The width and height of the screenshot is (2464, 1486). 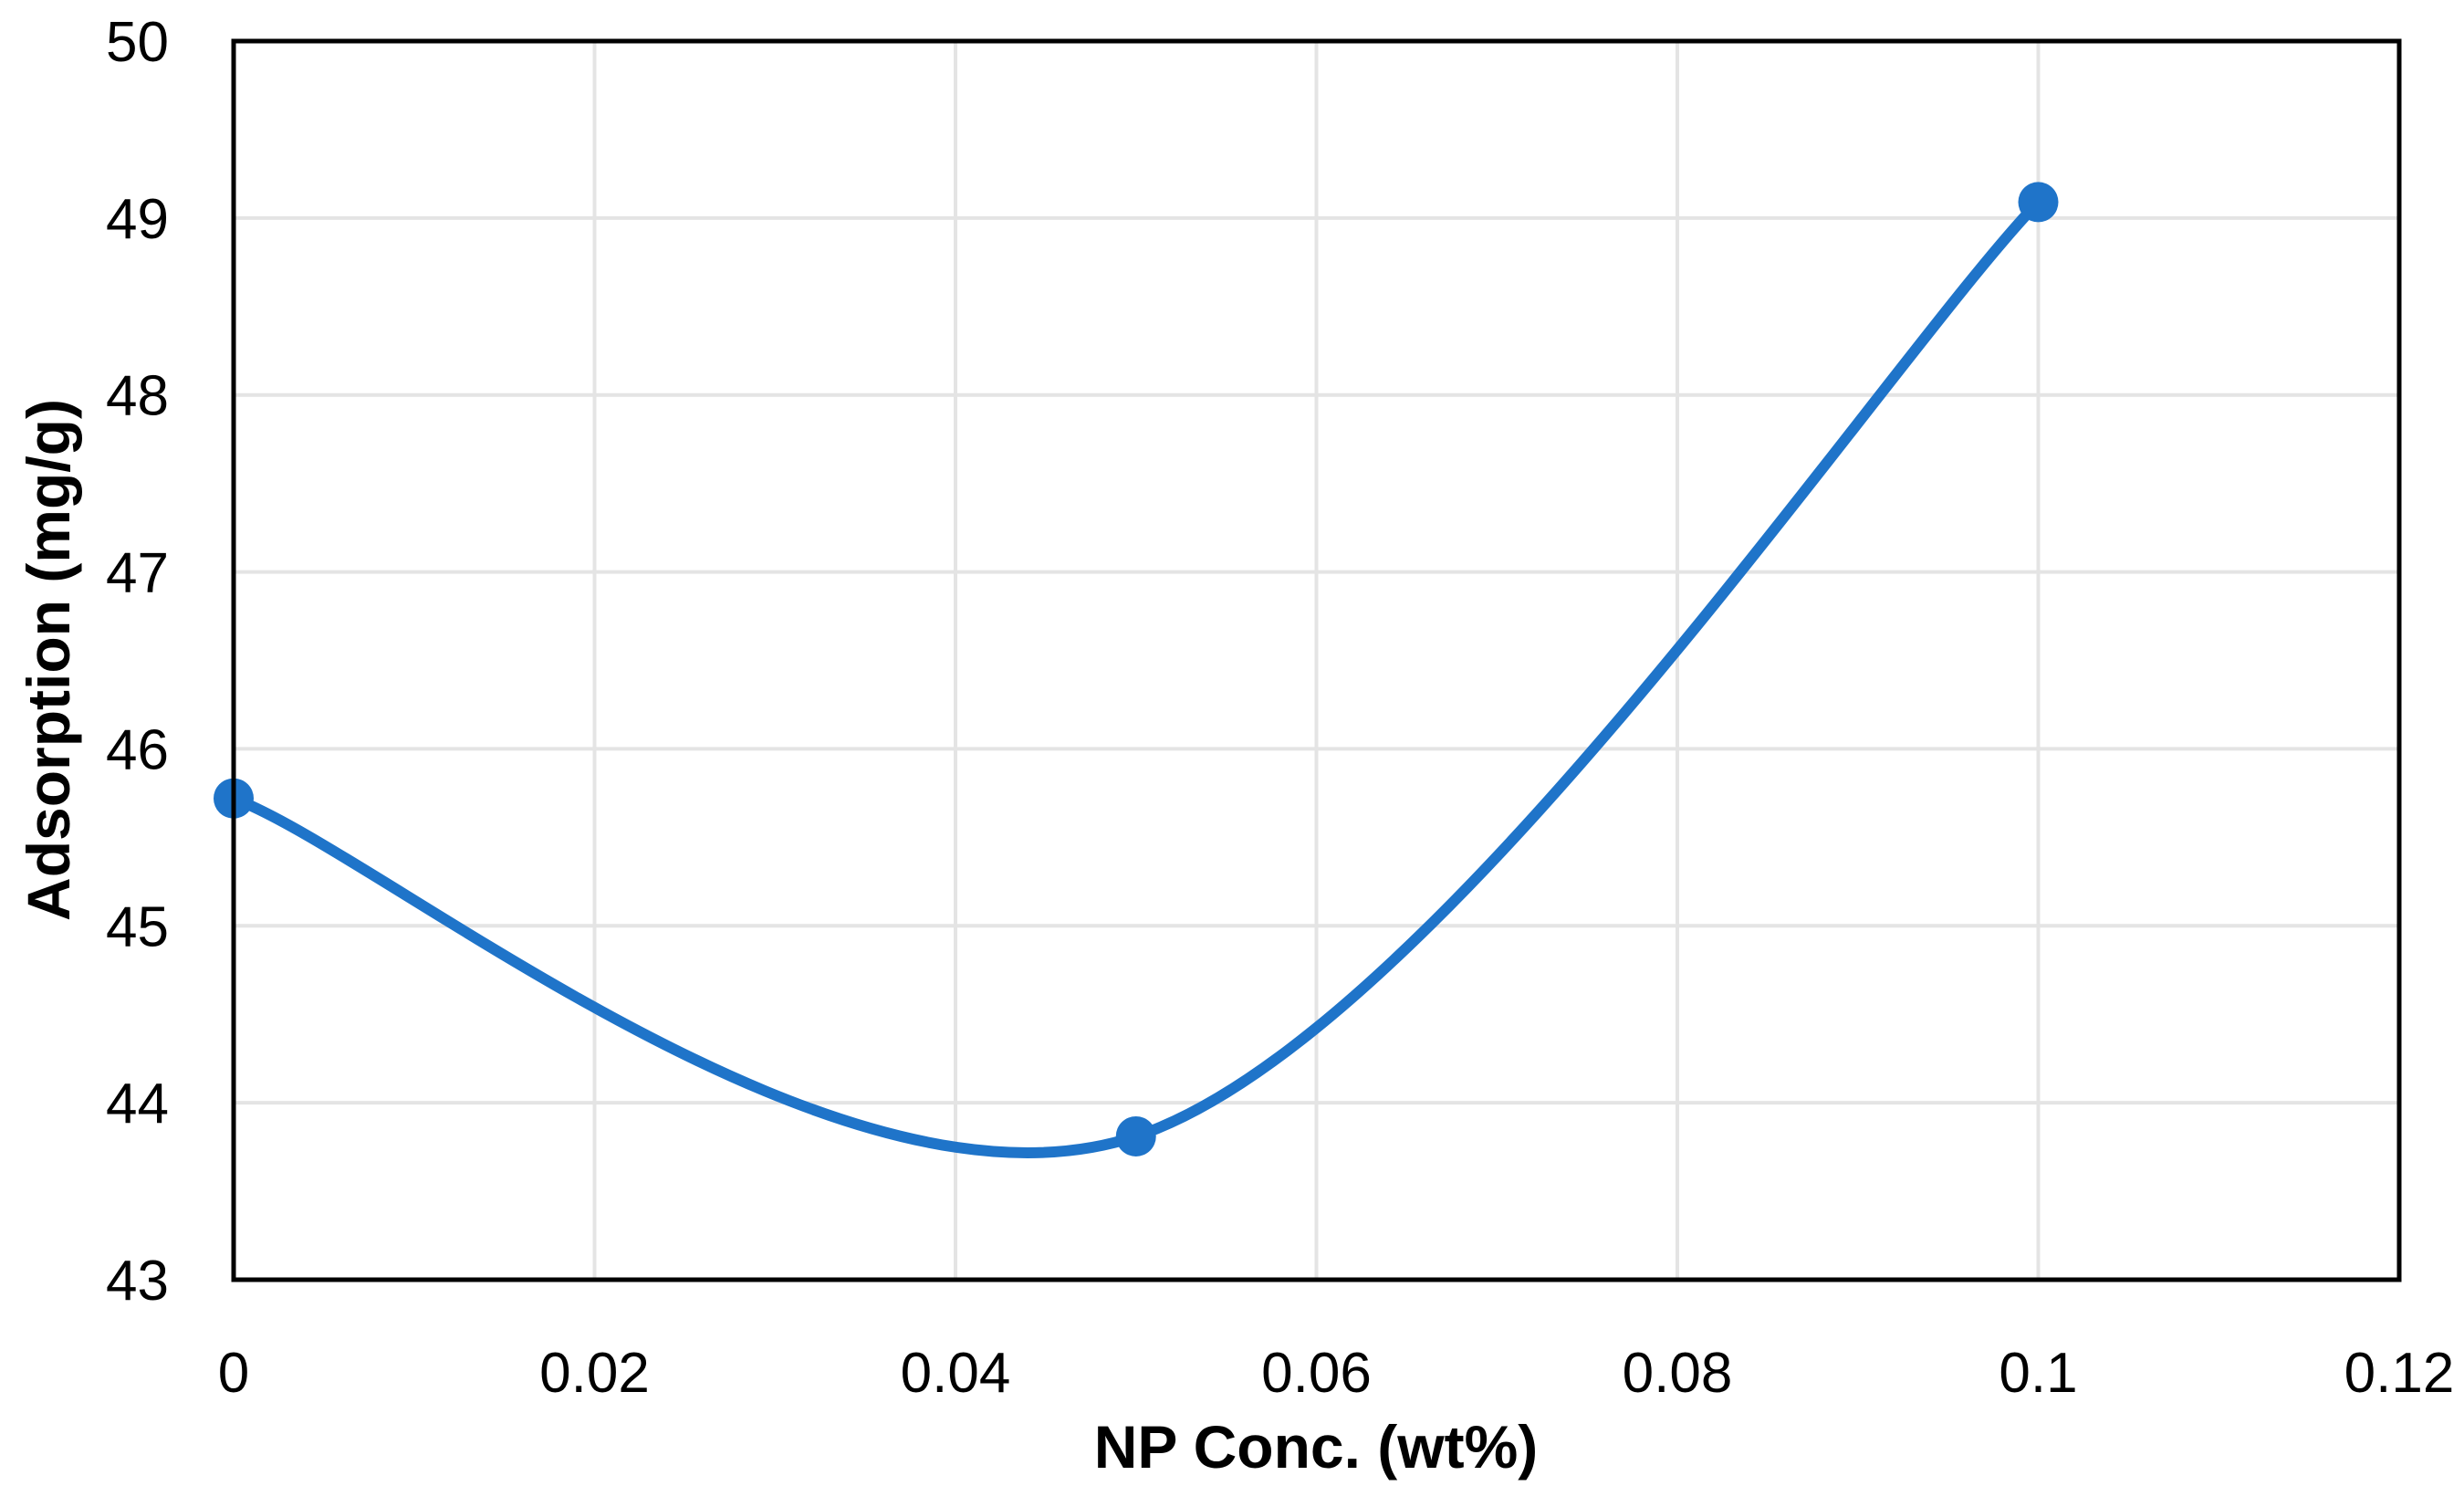 I want to click on x-tick-label: 0.1, so click(x=2038, y=1373).